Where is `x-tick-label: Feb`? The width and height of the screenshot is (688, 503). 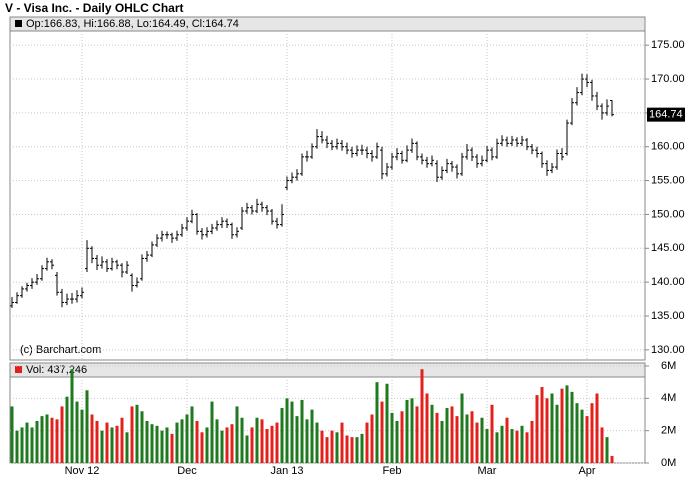 x-tick-label: Feb is located at coordinates (392, 471).